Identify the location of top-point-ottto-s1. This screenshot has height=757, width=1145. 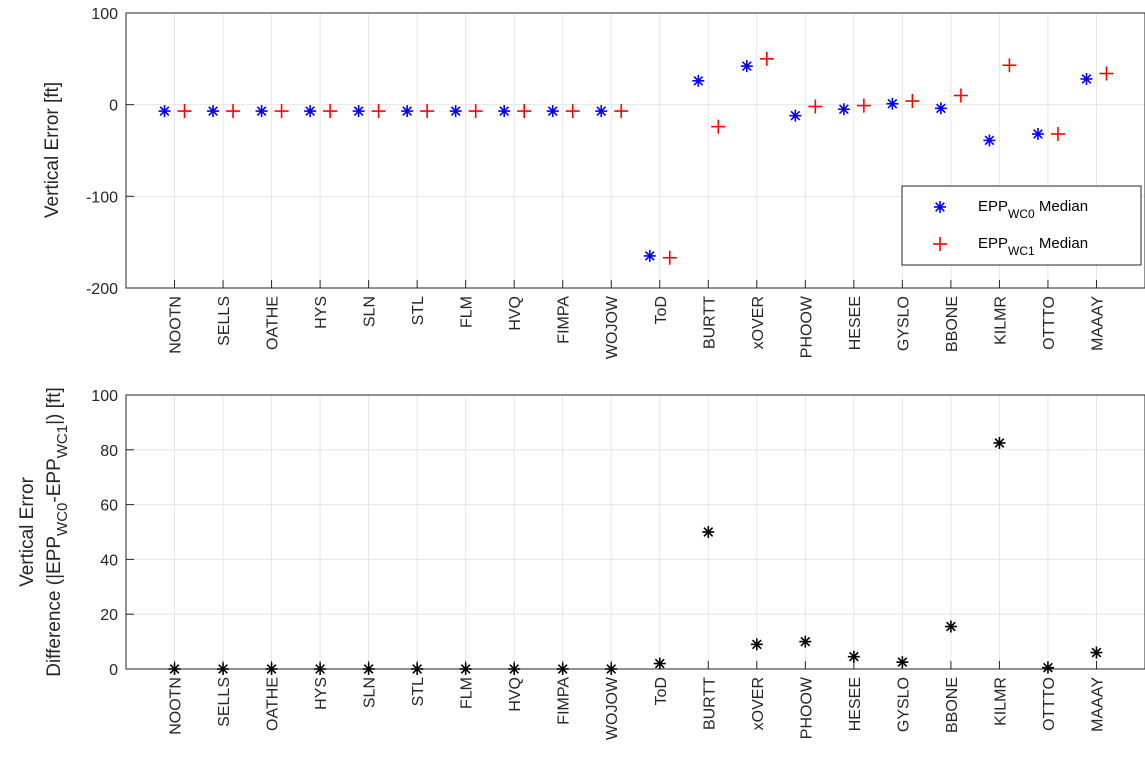
(1057, 134).